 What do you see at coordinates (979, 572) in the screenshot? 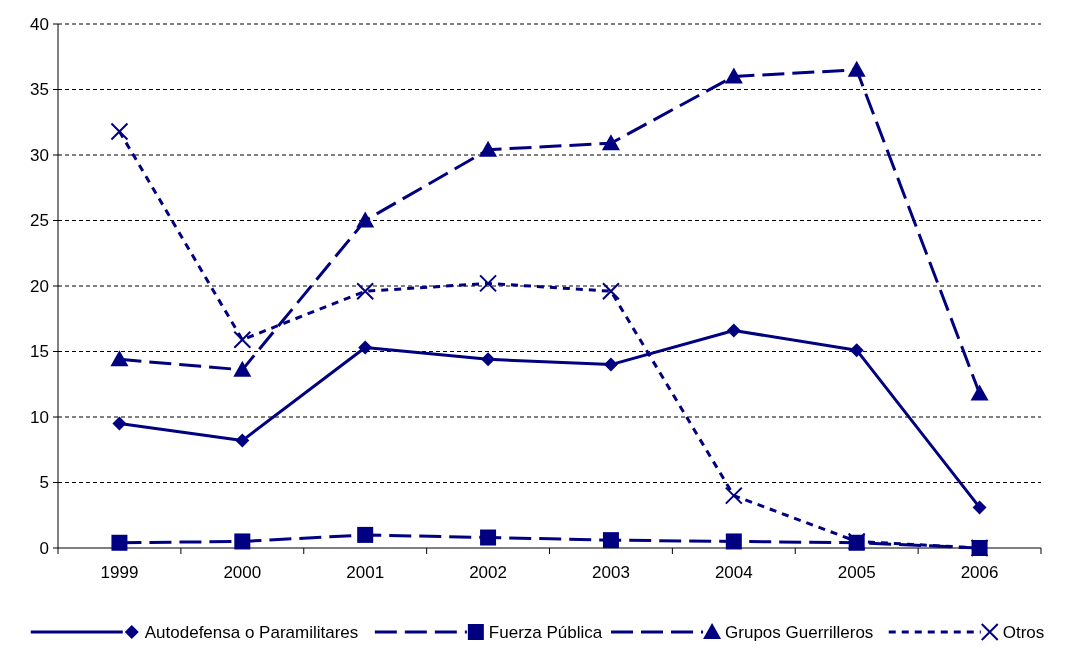
I see `x-tick-label: 2006` at bounding box center [979, 572].